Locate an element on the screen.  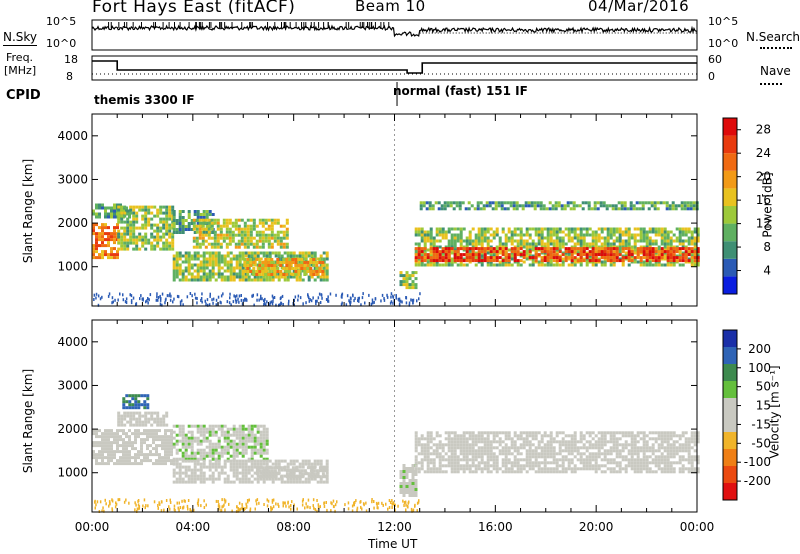
noise-right-tick-top: 10^5 is located at coordinates (723, 21).